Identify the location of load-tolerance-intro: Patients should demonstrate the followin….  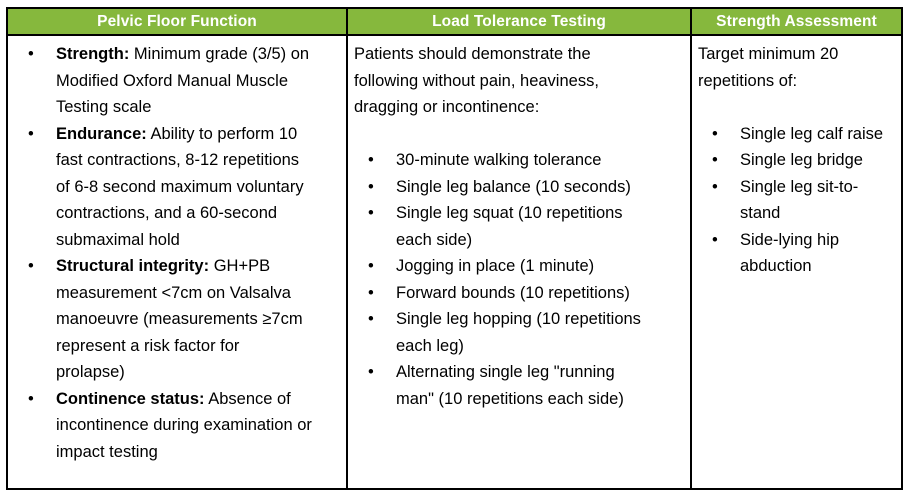
(476, 80).